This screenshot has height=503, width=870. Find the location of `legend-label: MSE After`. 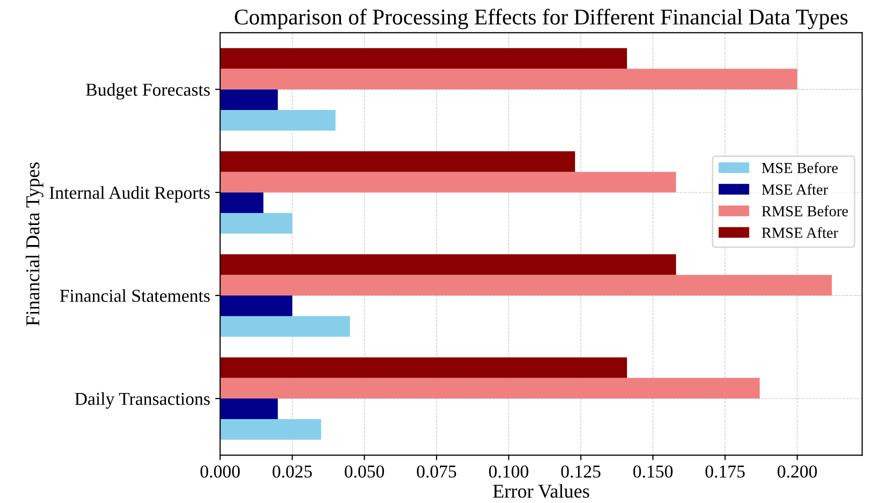

legend-label: MSE After is located at coordinates (795, 189).